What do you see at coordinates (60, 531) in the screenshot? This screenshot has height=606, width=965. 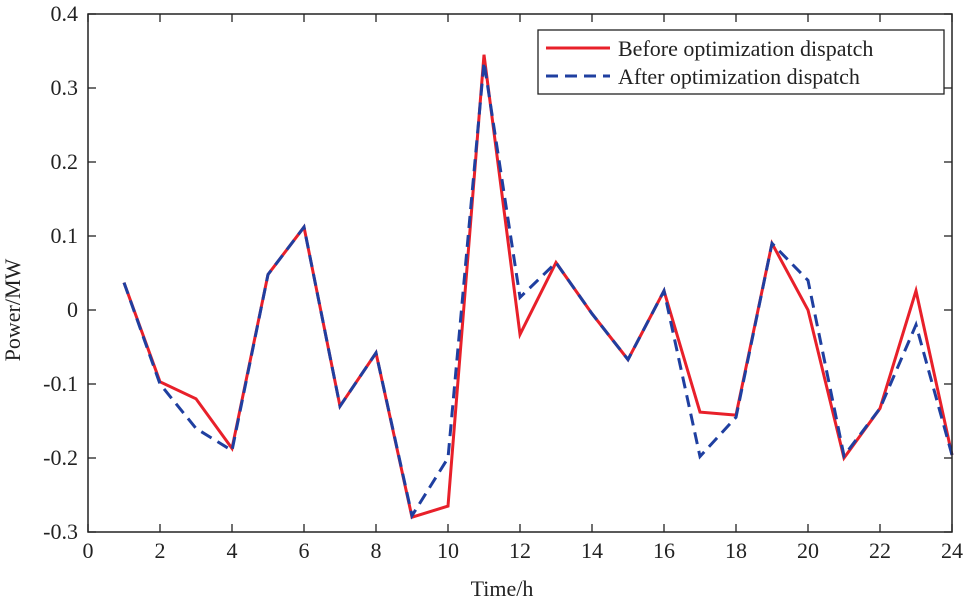 I see `y-tick-label: -0.3` at bounding box center [60, 531].